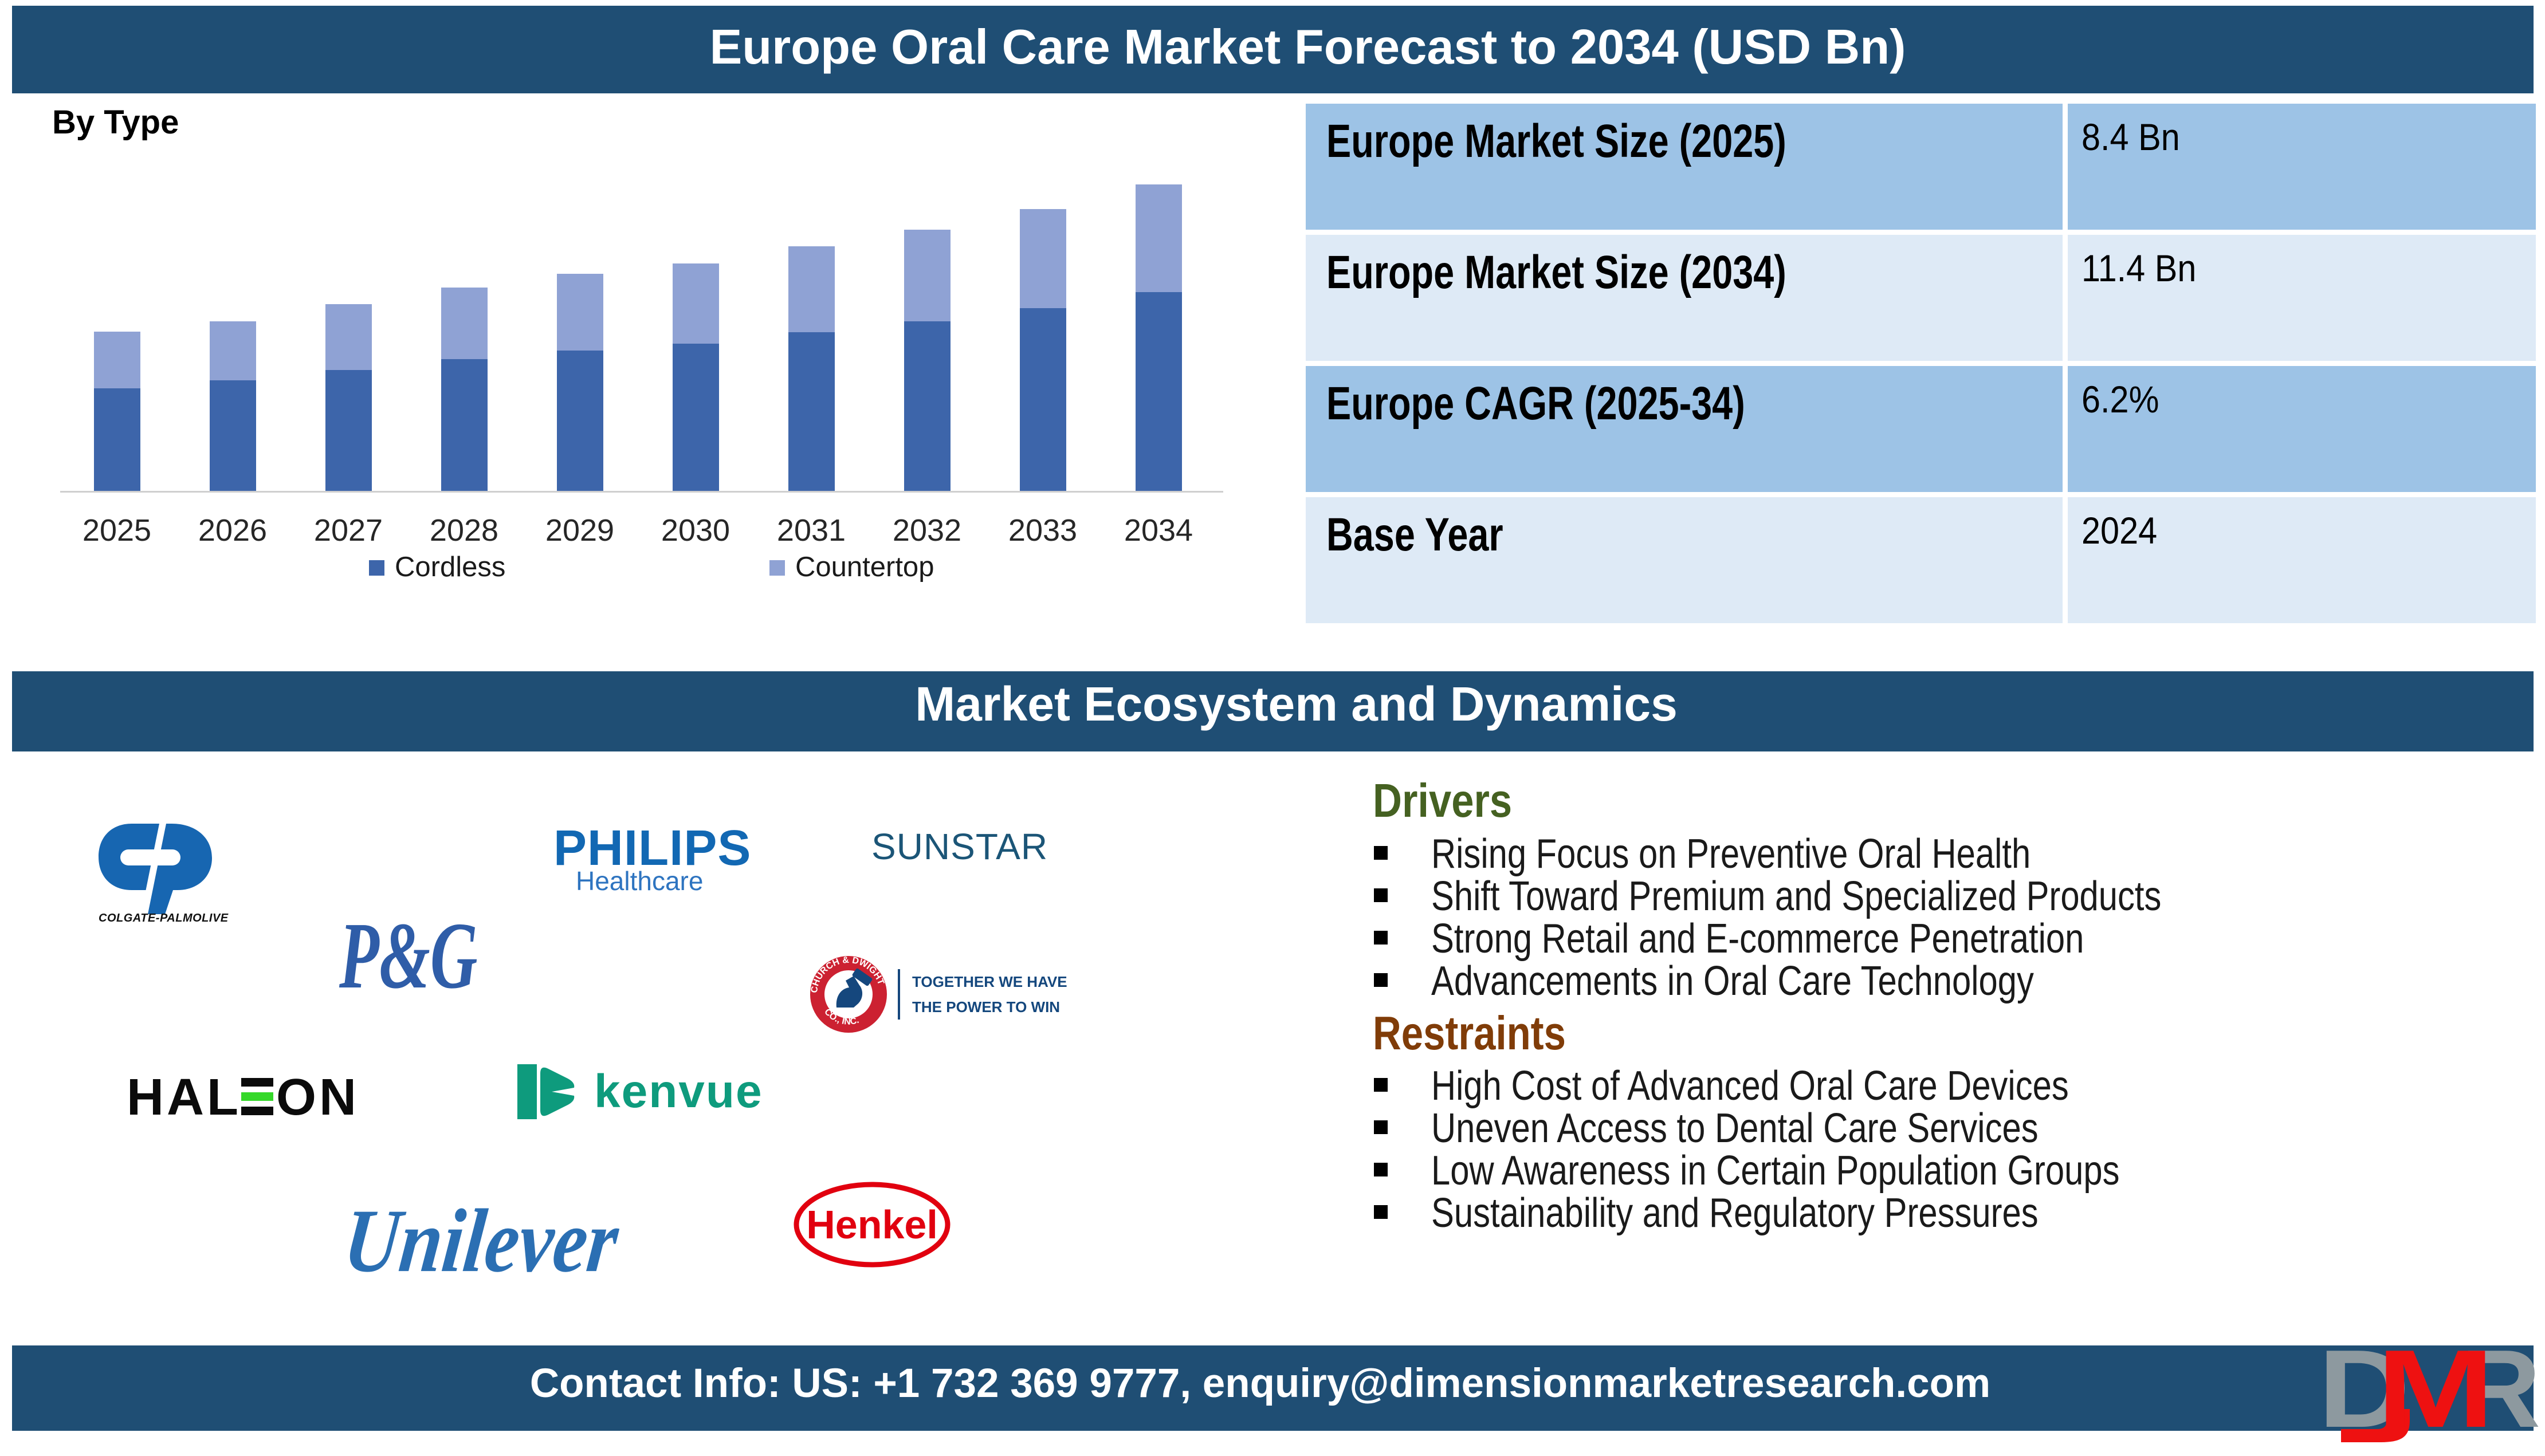 Image resolution: width=2545 pixels, height=1456 pixels. Describe the element at coordinates (986, 1007) in the screenshot. I see `svg-text: THE POWER TO WIN` at that location.